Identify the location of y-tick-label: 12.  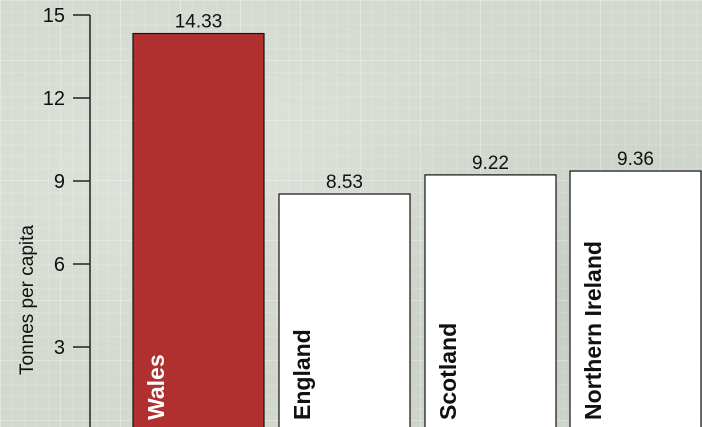
(54, 99).